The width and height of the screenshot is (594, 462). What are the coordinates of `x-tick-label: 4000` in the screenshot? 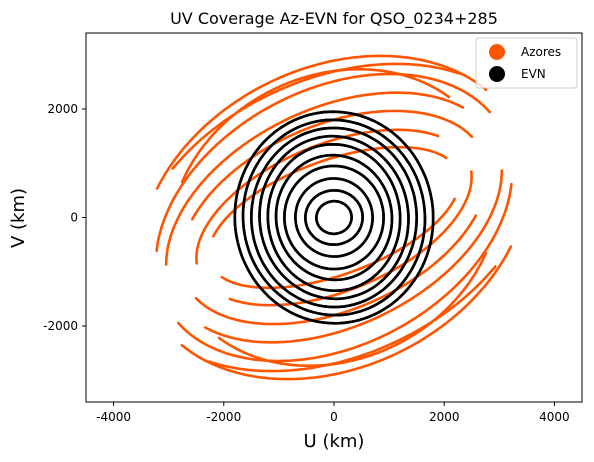 It's located at (554, 417).